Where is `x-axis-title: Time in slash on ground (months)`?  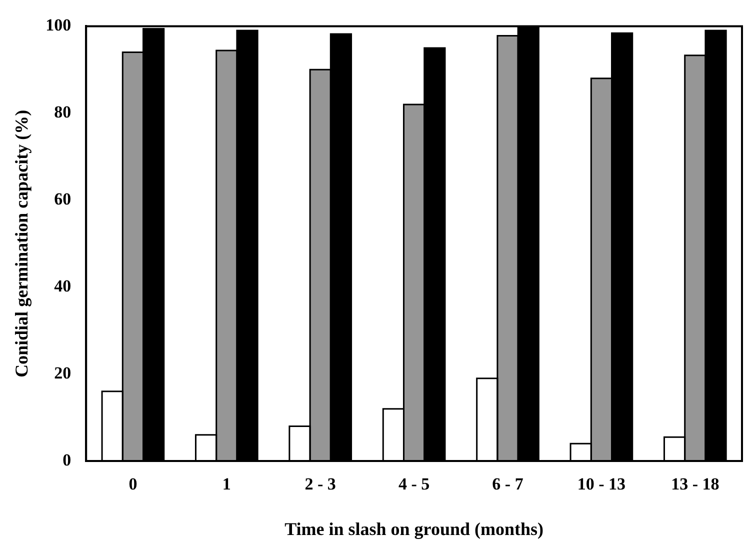 x-axis-title: Time in slash on ground (months) is located at coordinates (414, 528).